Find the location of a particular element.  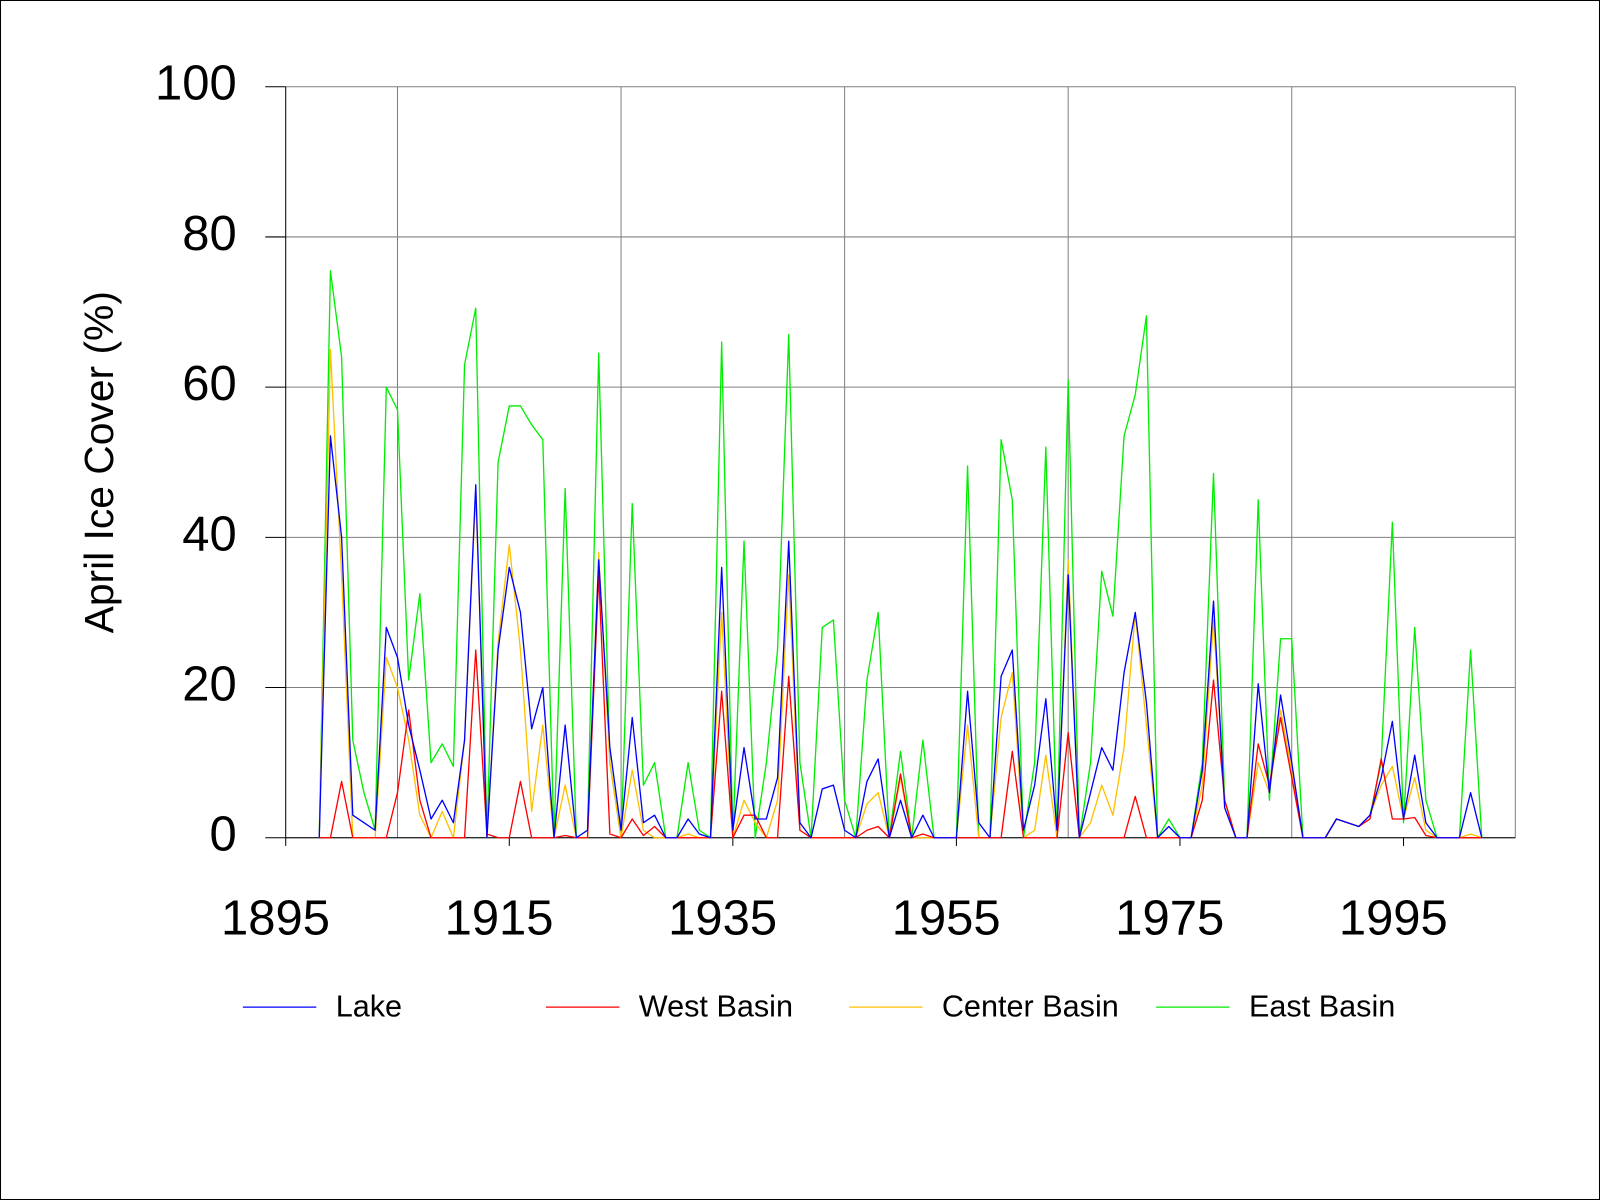

y-tick-label: 60 is located at coordinates (209, 384).